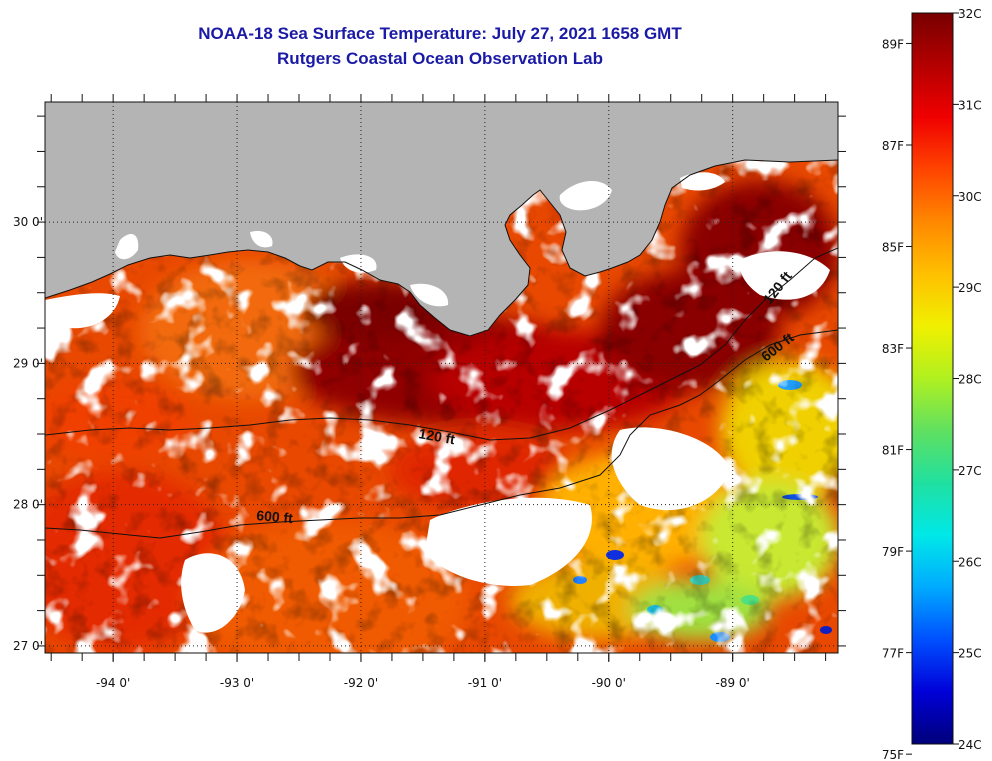 This screenshot has height=761, width=992. I want to click on colorbar-celsius-label: 31C, so click(970, 105).